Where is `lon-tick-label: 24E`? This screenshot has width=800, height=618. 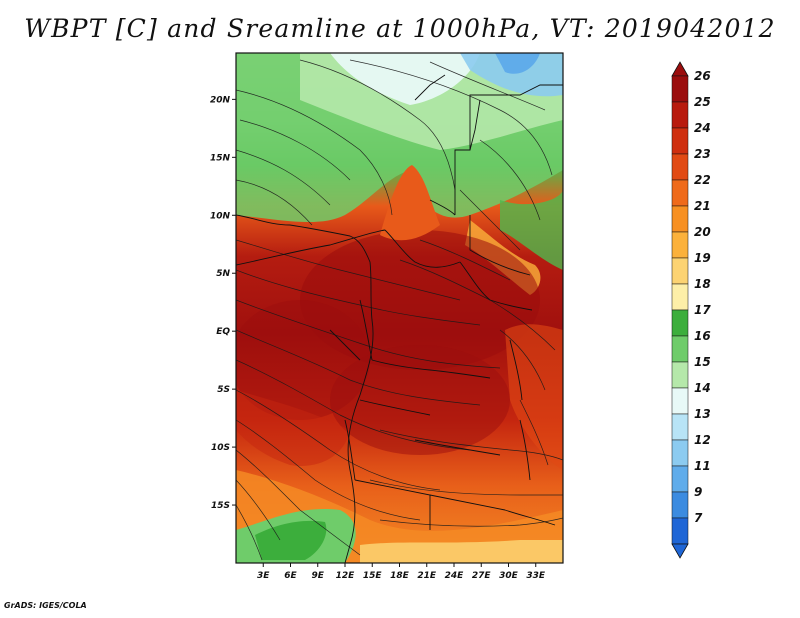
lon-tick-label: 24E is located at coordinates (455, 576).